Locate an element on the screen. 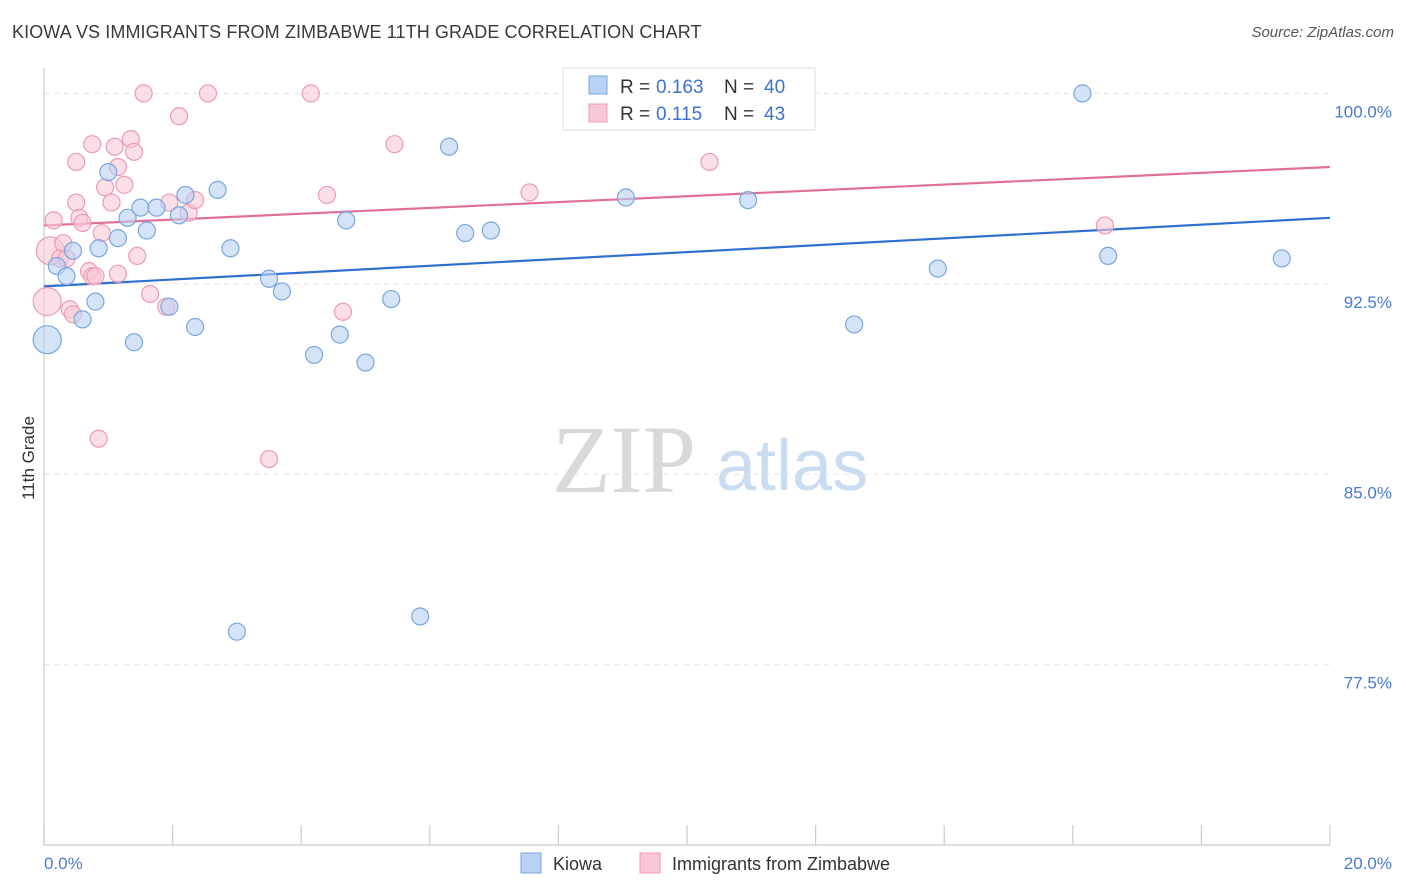 This screenshot has height=892, width=1406. kiowa-r-label: R = is located at coordinates (635, 87).